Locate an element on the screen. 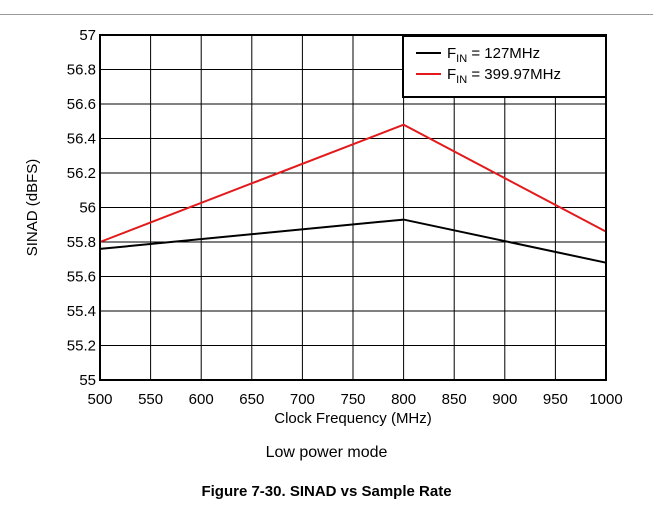 Image resolution: width=653 pixels, height=508 pixels. y-tick-label: 55 is located at coordinates (87, 380).